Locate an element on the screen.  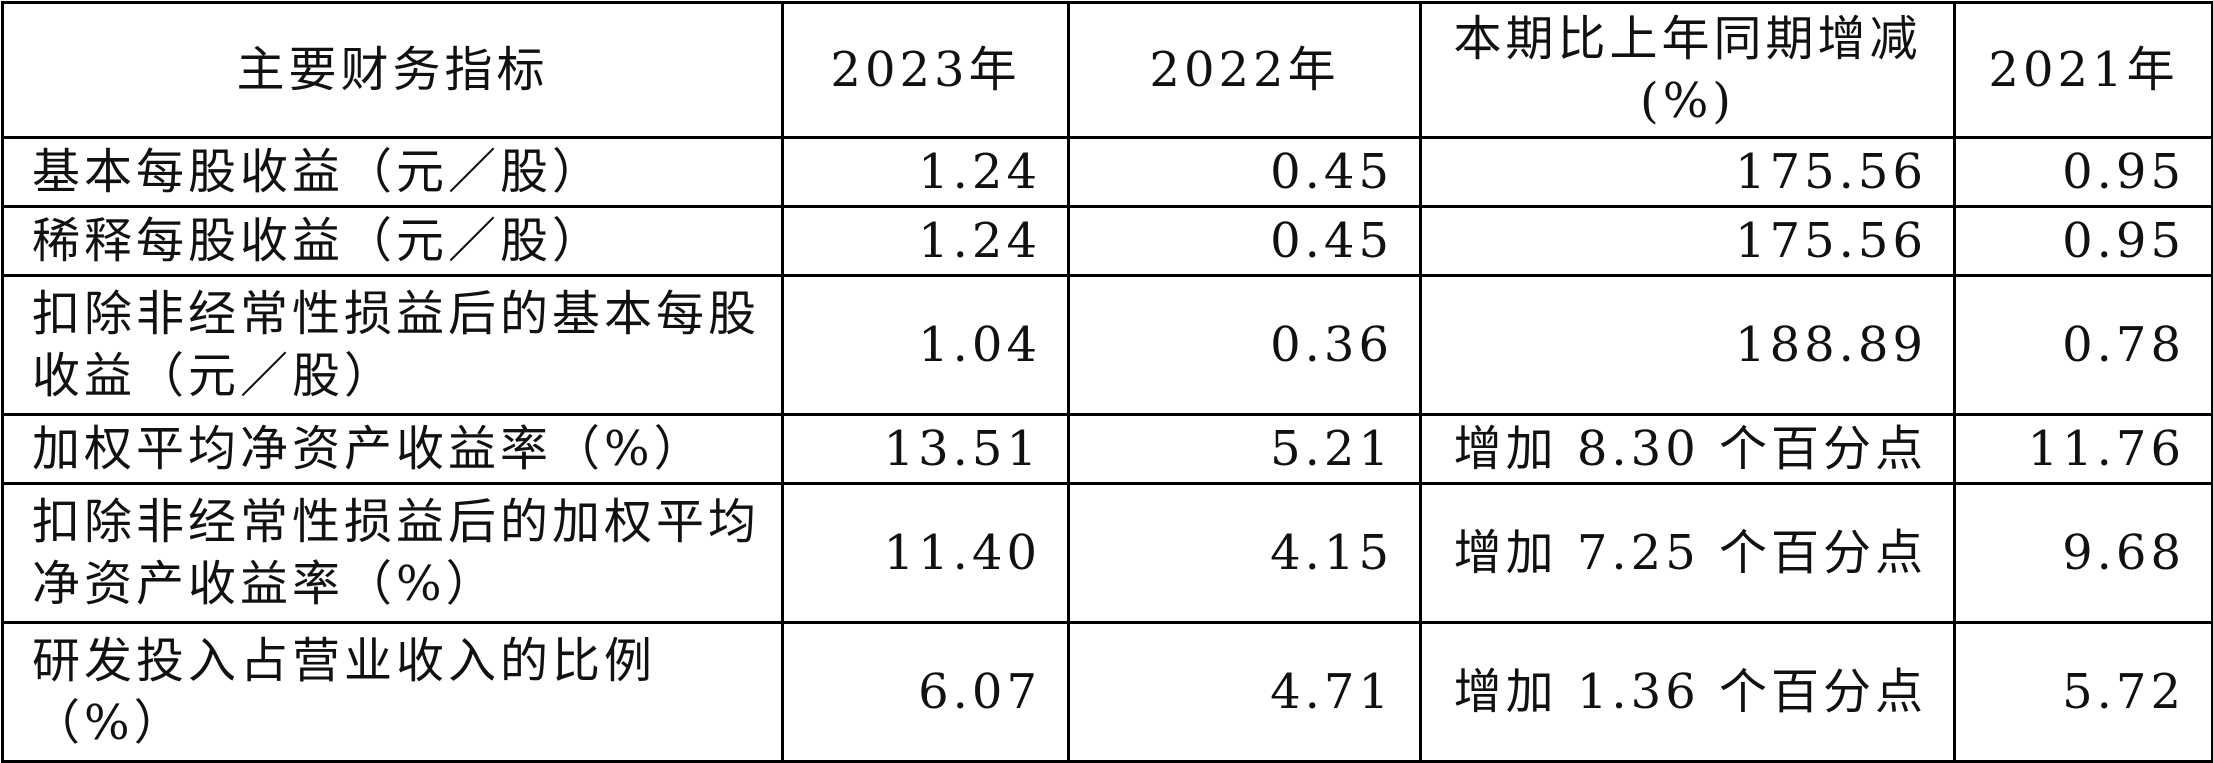
row-label: 扣除非经常性损益后的基本每股收益（元／股） is located at coordinates (392, 345).